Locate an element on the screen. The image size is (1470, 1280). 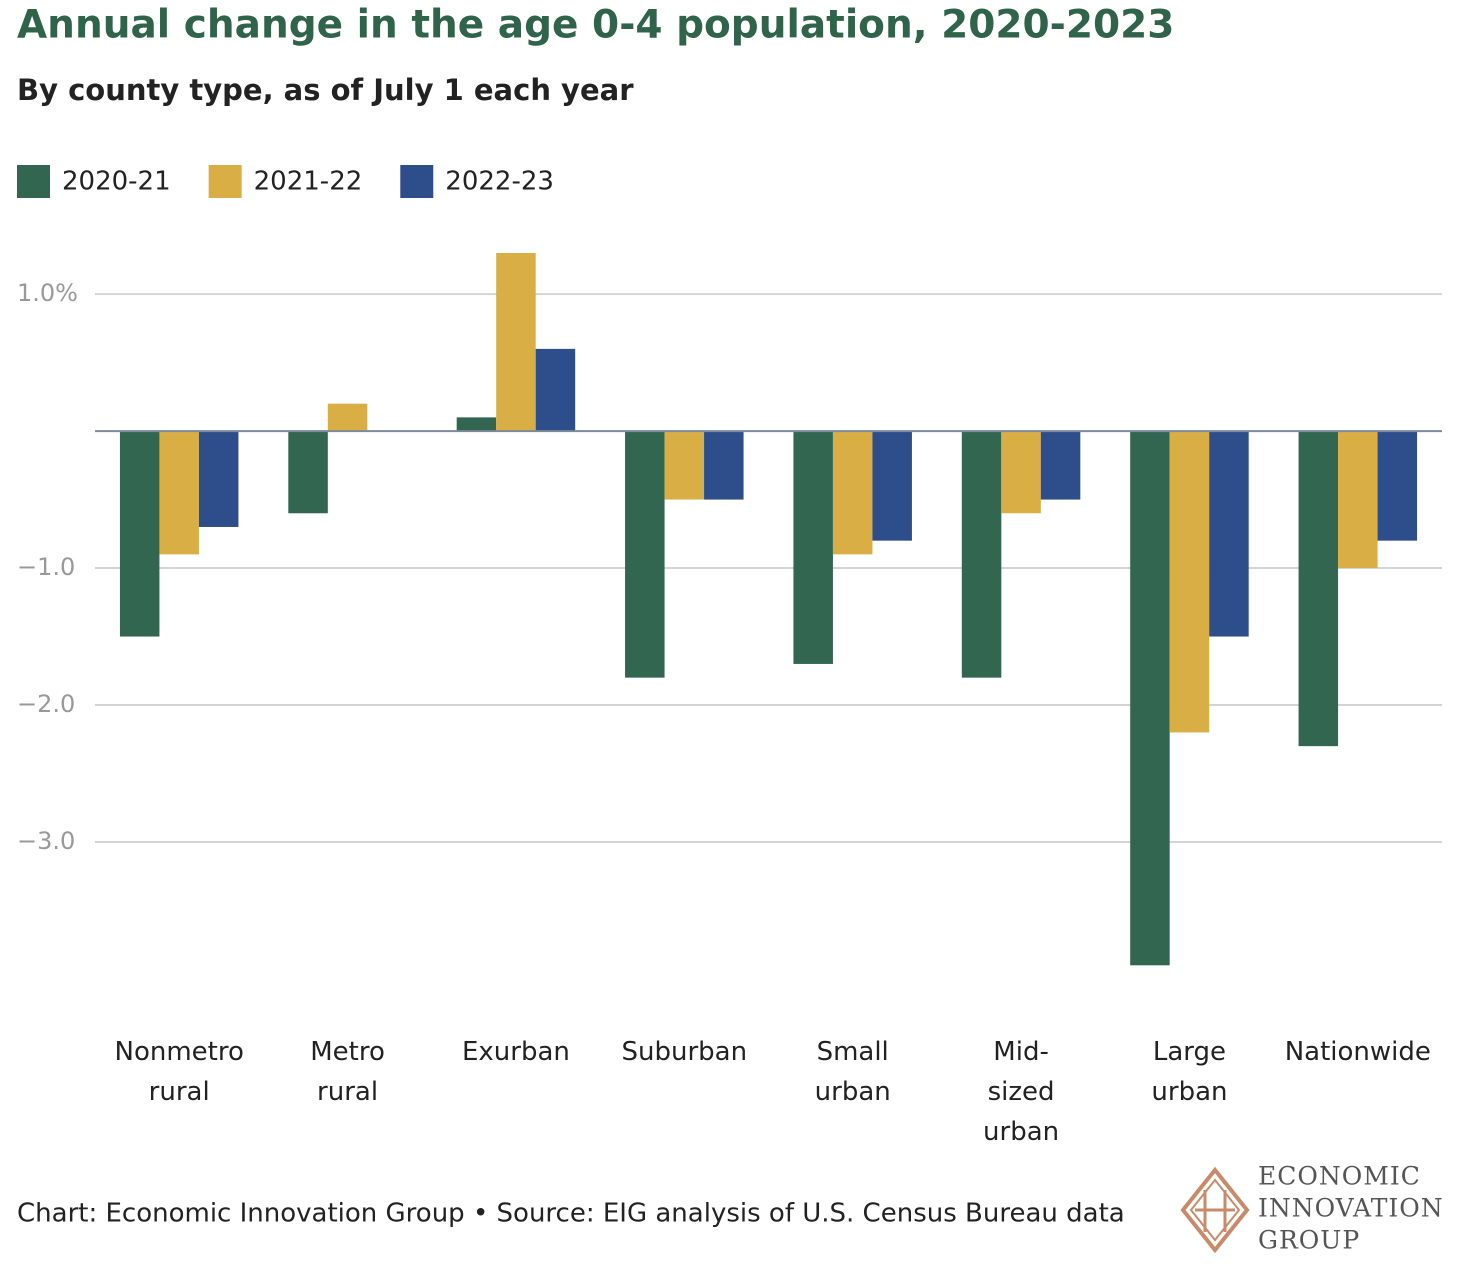
x-tick-label: Nationwide is located at coordinates (1357, 1052).